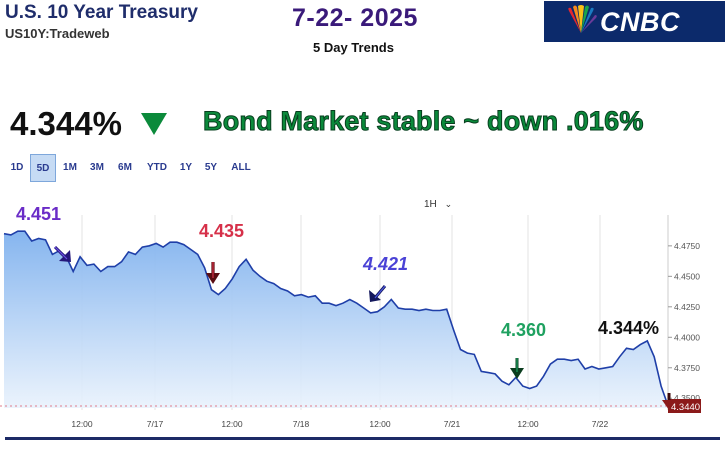 The image size is (725, 451). I want to click on x-tick-label: 7/18, so click(301, 424).